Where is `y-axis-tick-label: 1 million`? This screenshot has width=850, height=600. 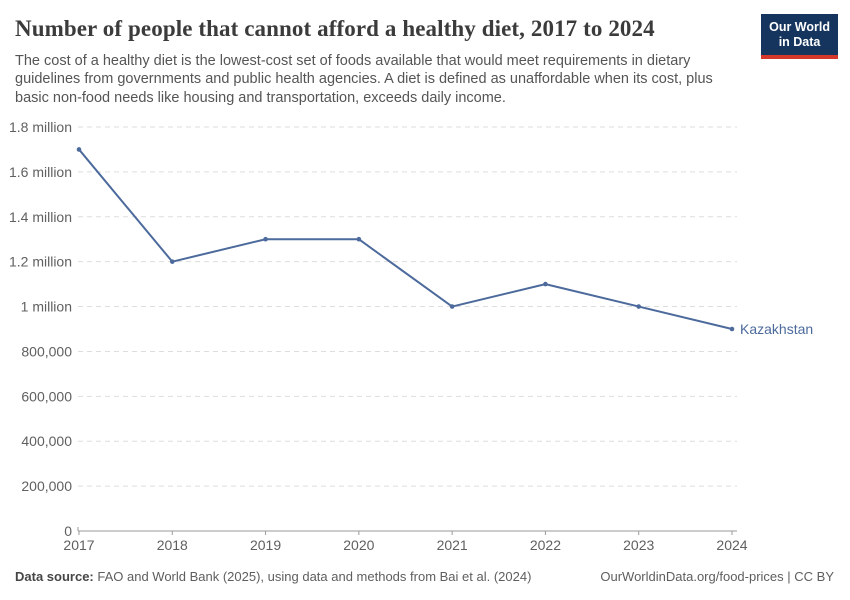
y-axis-tick-label: 1 million is located at coordinates (46, 307).